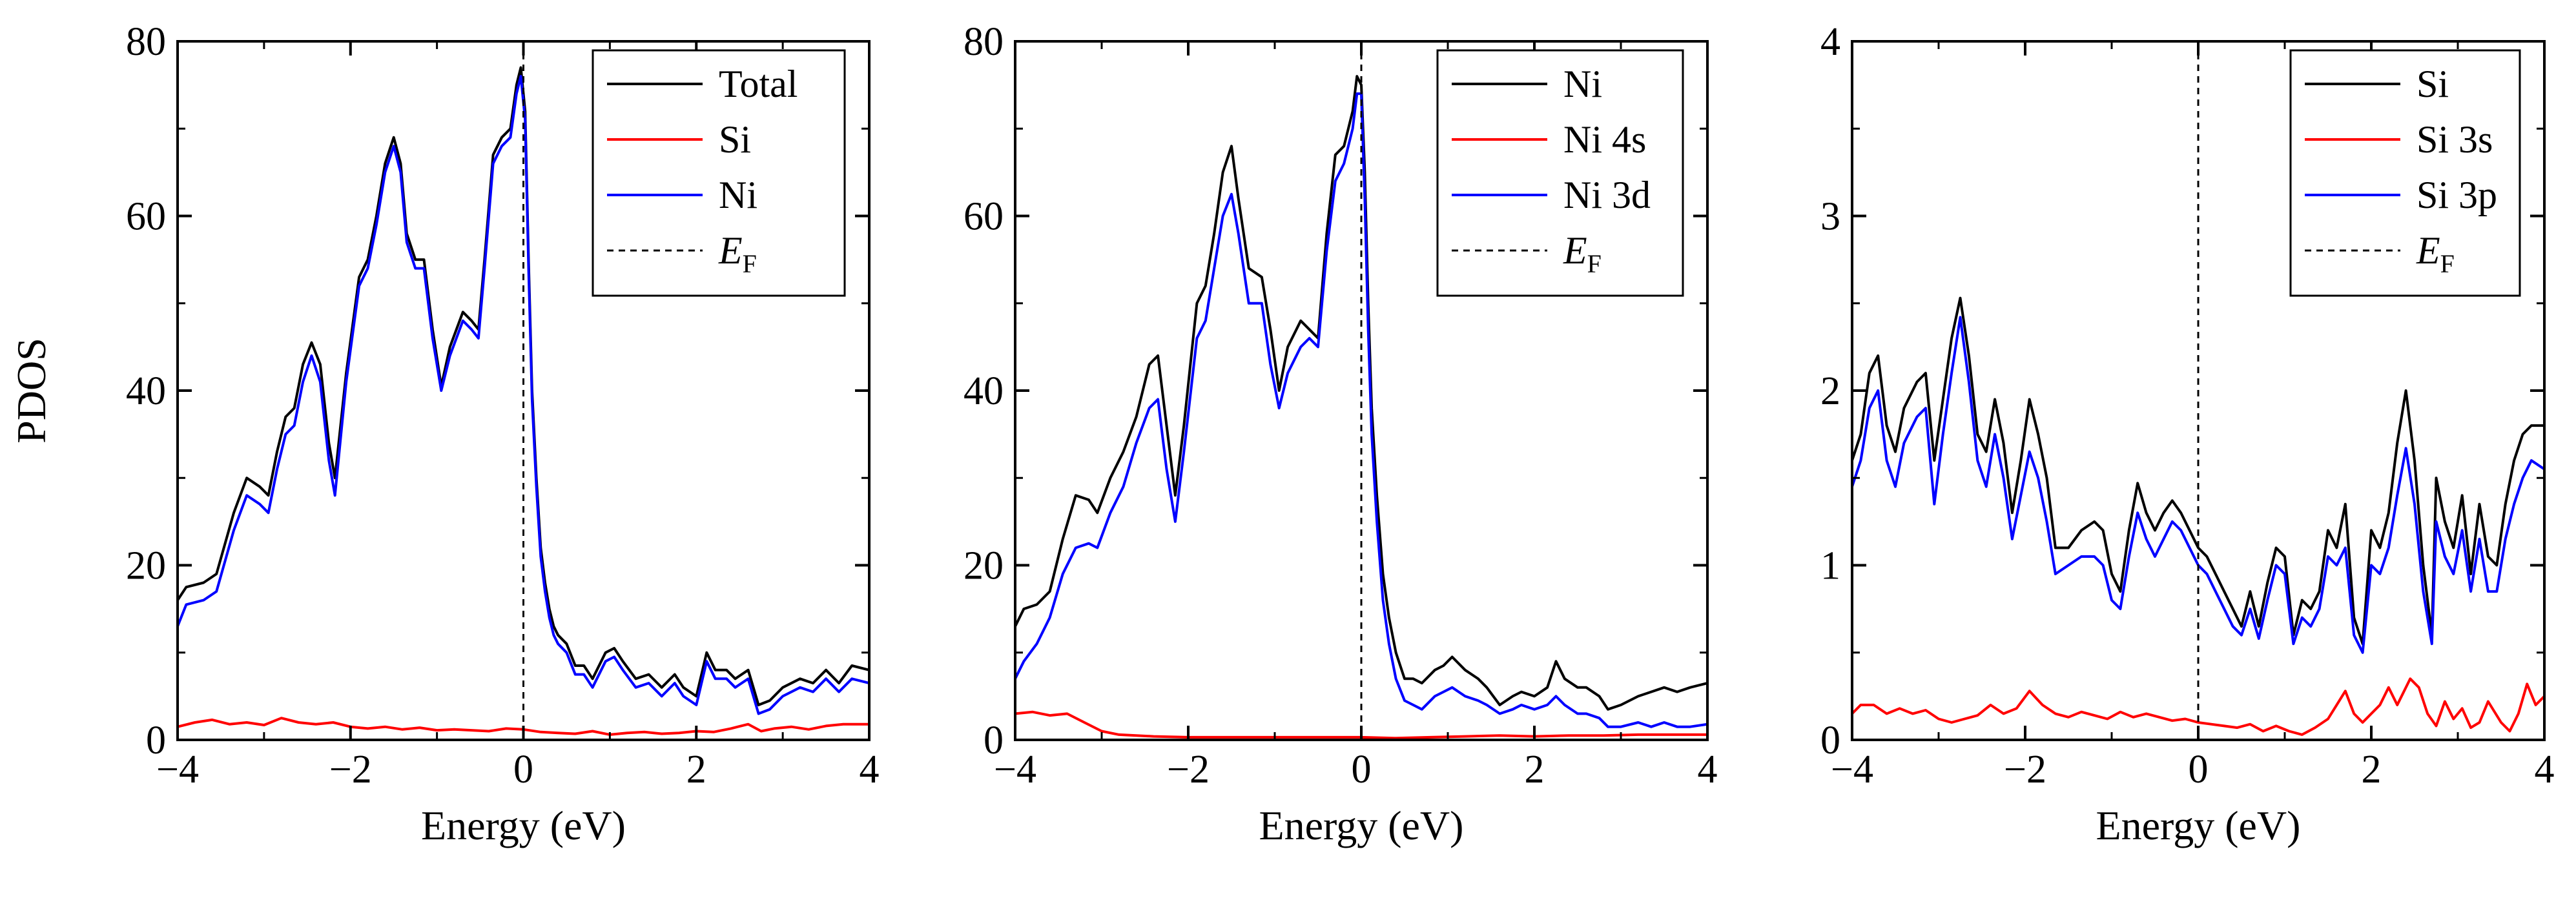 This screenshot has height=900, width=2576. I want to click on legend-label: Ni 3d, so click(1607, 195).